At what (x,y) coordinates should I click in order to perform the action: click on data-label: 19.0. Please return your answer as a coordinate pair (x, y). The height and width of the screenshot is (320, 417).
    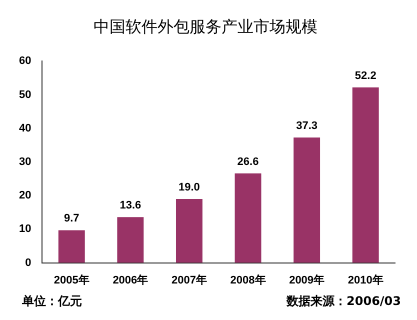
    Looking at the image, I should click on (189, 187).